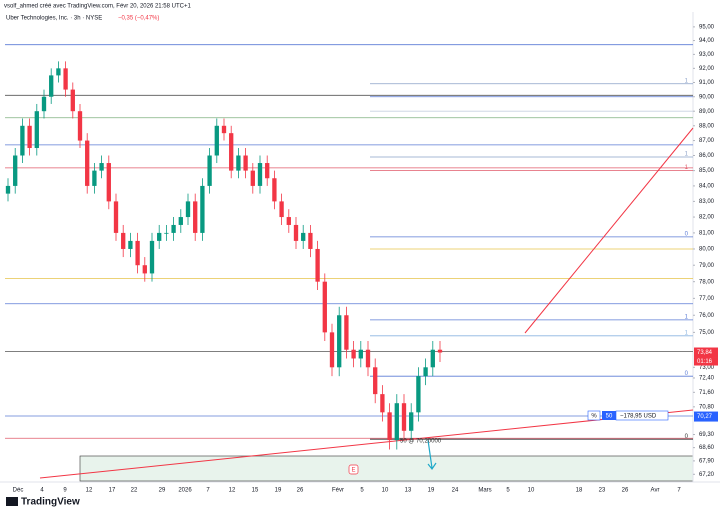  What do you see at coordinates (18, 491) in the screenshot?
I see `x-tick-label: Déc` at bounding box center [18, 491].